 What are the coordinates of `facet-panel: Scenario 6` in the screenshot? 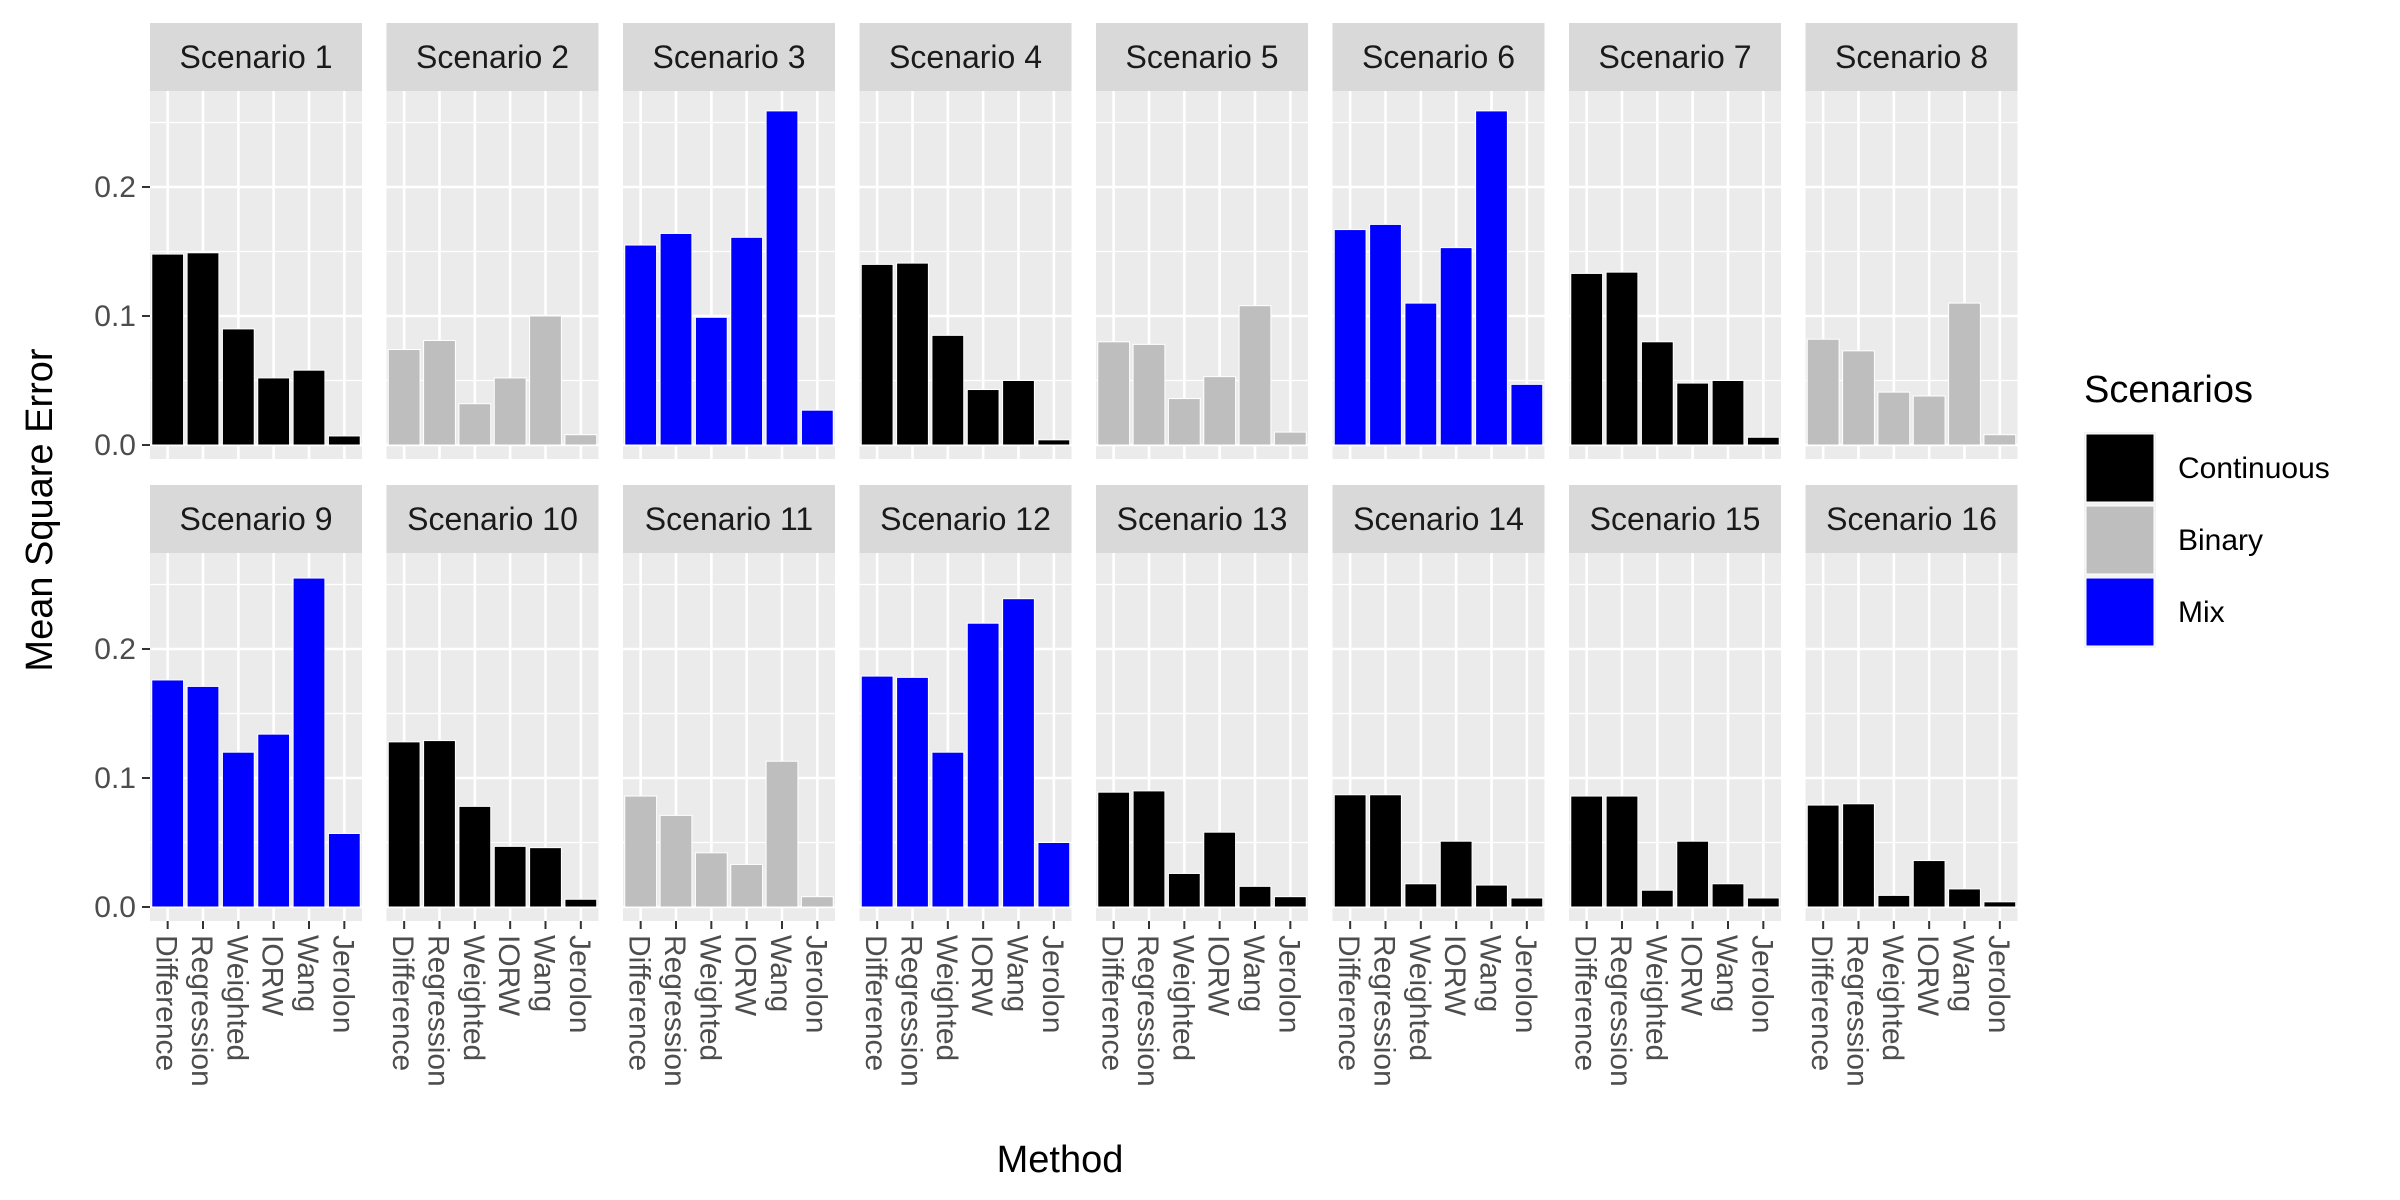 It's located at (1438, 241).